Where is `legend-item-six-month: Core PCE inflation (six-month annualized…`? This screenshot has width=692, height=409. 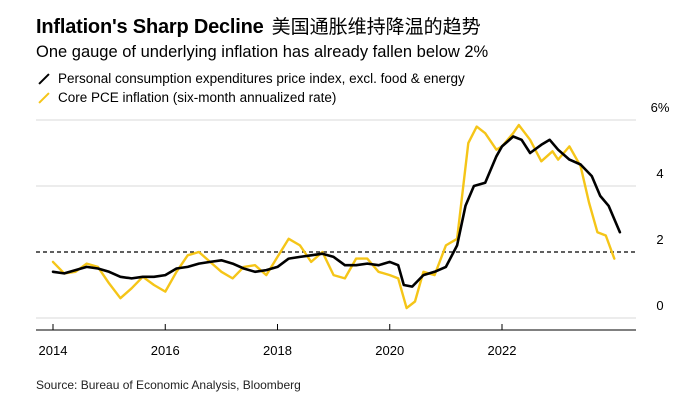 legend-item-six-month: Core PCE inflation (six-month annualized… is located at coordinates (250, 97).